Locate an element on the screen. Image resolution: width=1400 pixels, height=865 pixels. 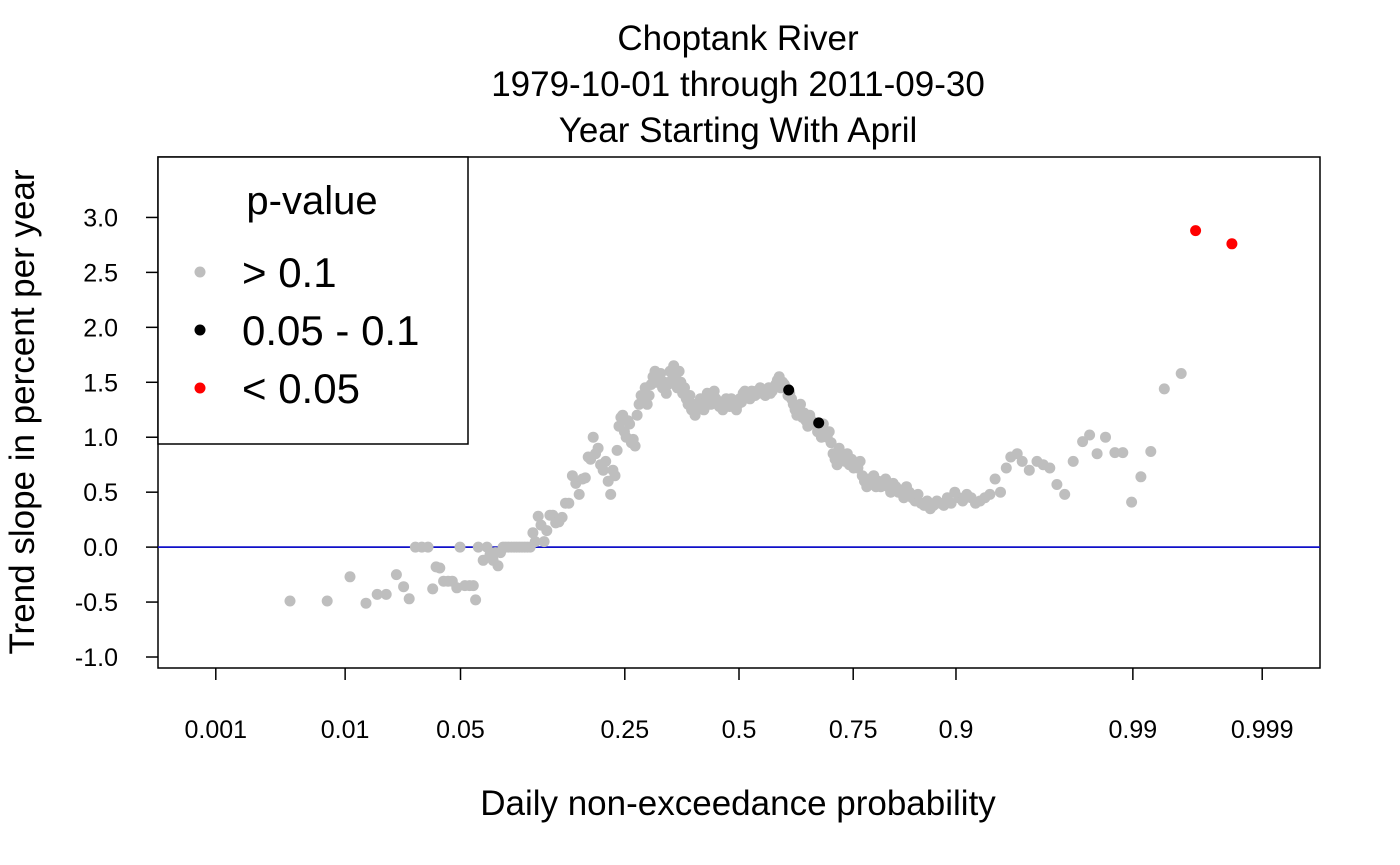
y-tick-label: 0.0 is located at coordinates (100, 548).